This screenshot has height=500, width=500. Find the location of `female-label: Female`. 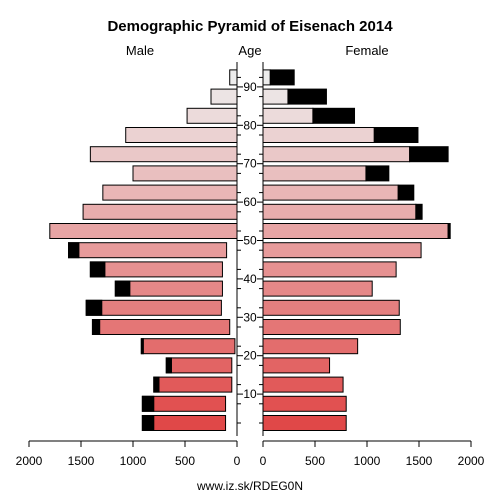

female-label: Female is located at coordinates (366, 50).